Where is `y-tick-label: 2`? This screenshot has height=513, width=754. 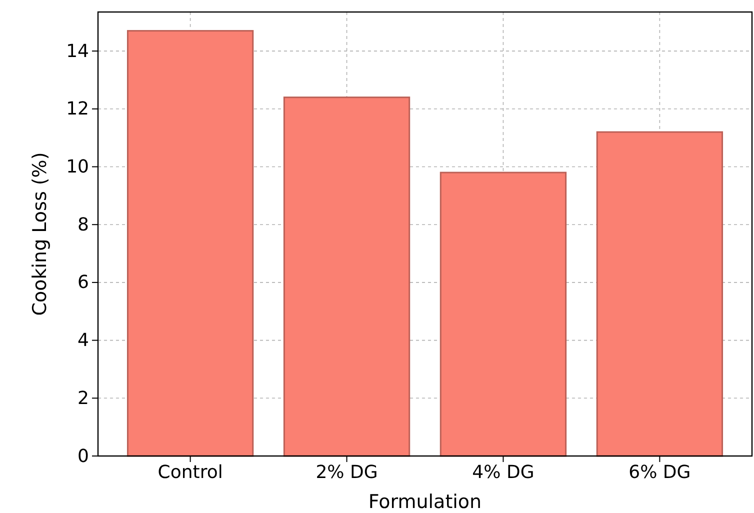 y-tick-label: 2 is located at coordinates (83, 398).